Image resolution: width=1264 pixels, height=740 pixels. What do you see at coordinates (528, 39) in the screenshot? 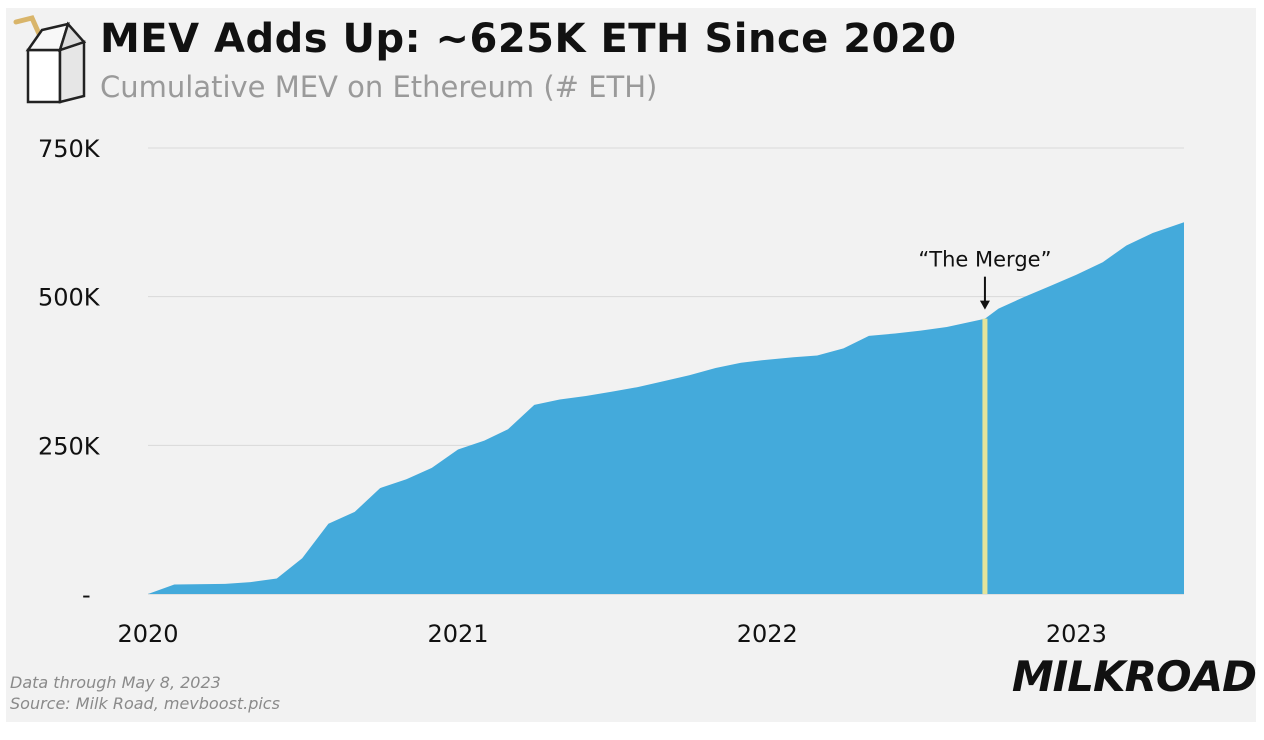
I see `chart-title: MEV Adds Up: ~625K ETH Since 2020` at bounding box center [528, 39].